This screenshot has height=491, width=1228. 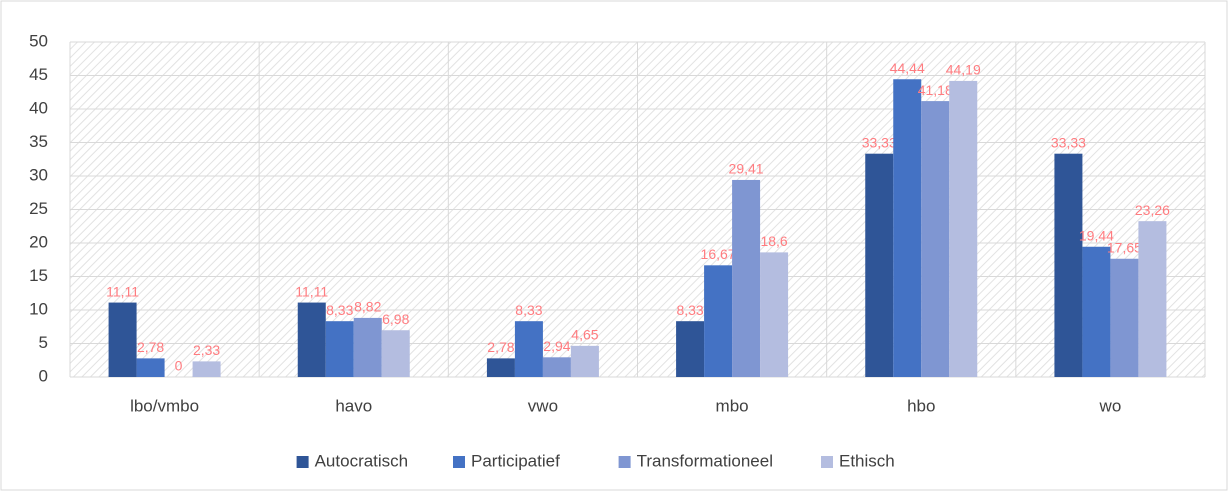 What do you see at coordinates (43, 342) in the screenshot?
I see `y-tick-label: 5` at bounding box center [43, 342].